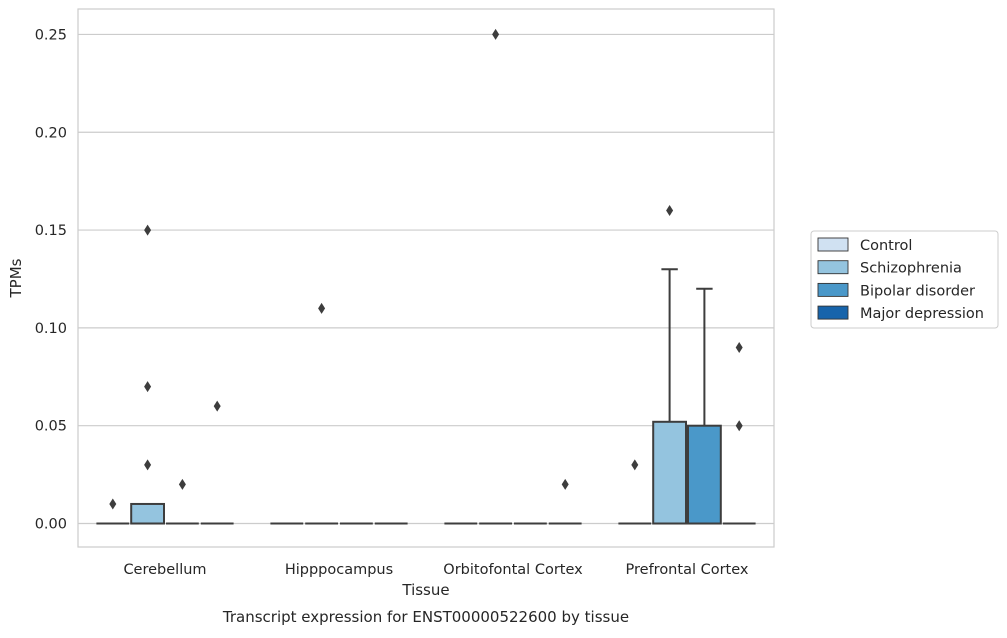 The width and height of the screenshot is (1007, 638). Describe the element at coordinates (917, 291) in the screenshot. I see `legend-label: Bipolar disorder` at that location.